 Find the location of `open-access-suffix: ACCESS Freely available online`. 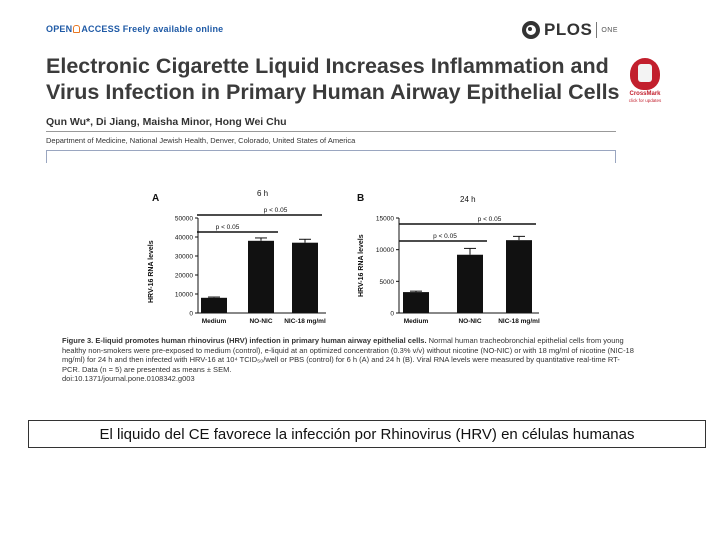

open-access-suffix: ACCESS Freely available online is located at coordinates (152, 29).